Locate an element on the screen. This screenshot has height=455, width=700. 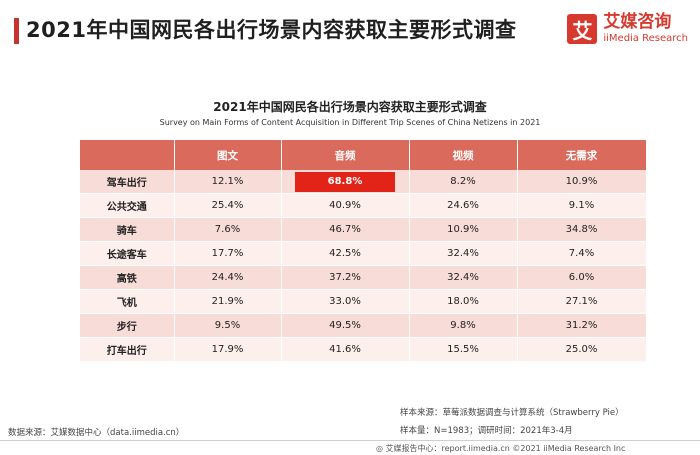
table-cell: 7.6% is located at coordinates (228, 229).